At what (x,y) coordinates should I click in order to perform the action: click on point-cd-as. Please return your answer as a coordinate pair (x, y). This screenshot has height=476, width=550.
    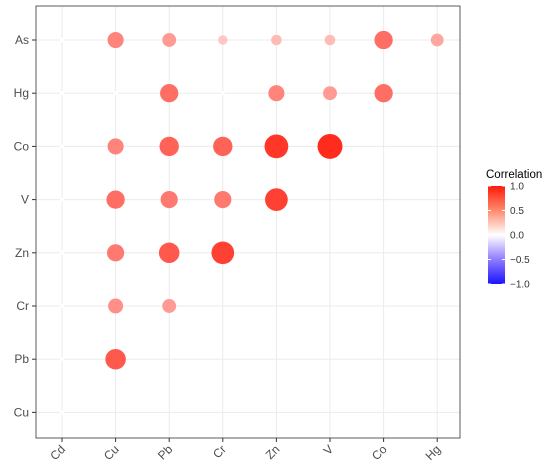
    Looking at the image, I should click on (62, 40).